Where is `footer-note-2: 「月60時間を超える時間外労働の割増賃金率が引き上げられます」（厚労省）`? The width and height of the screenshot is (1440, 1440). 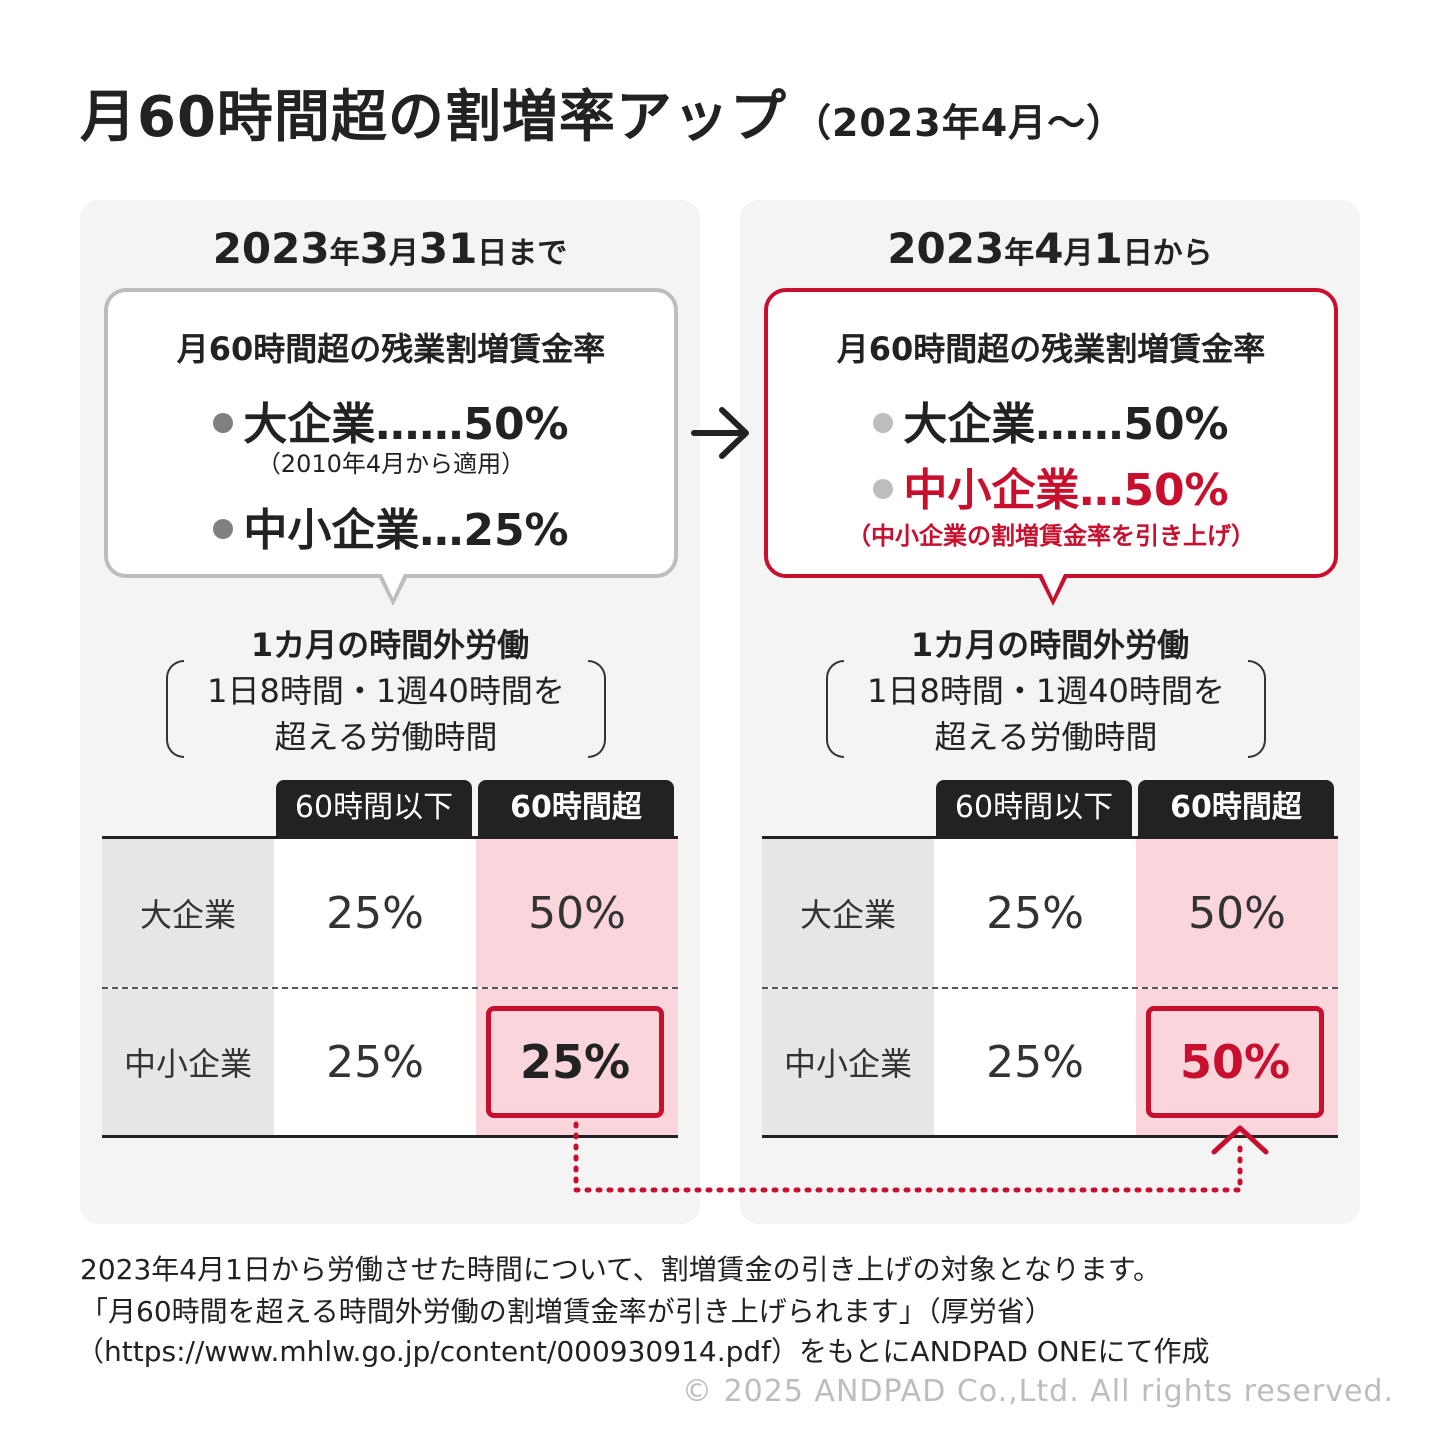
footer-note-2: 「月60時間を超える時間外労働の割増賃金率が引き上げられます」（厚労省） is located at coordinates (566, 1311).